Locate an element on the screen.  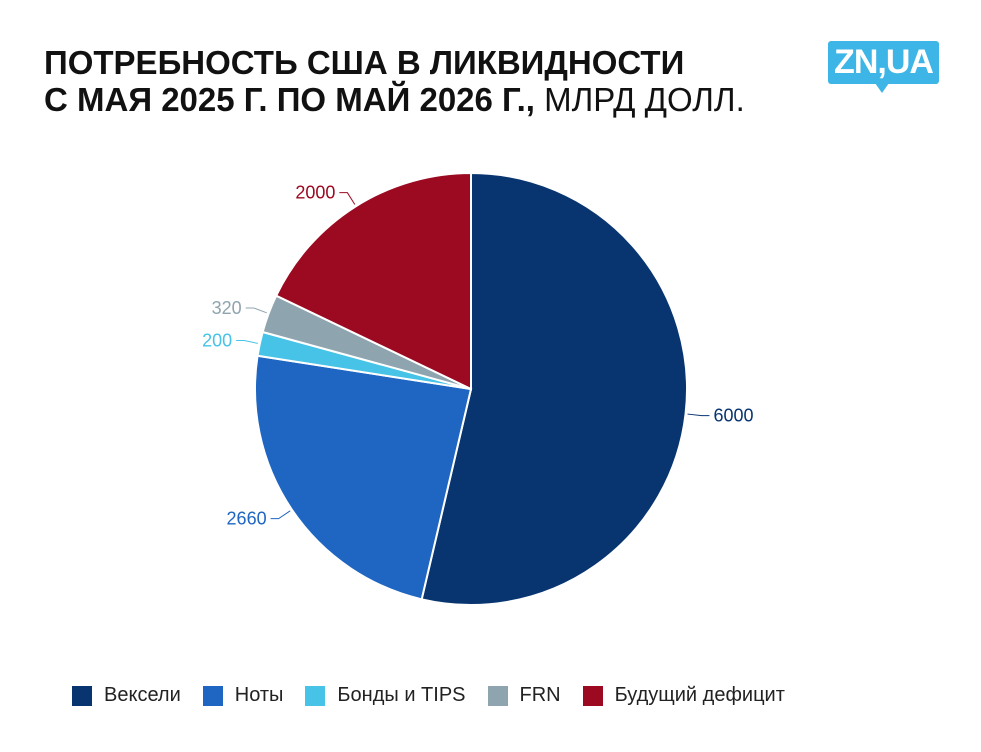
logo-text: ZN,UA is located at coordinates (884, 62).